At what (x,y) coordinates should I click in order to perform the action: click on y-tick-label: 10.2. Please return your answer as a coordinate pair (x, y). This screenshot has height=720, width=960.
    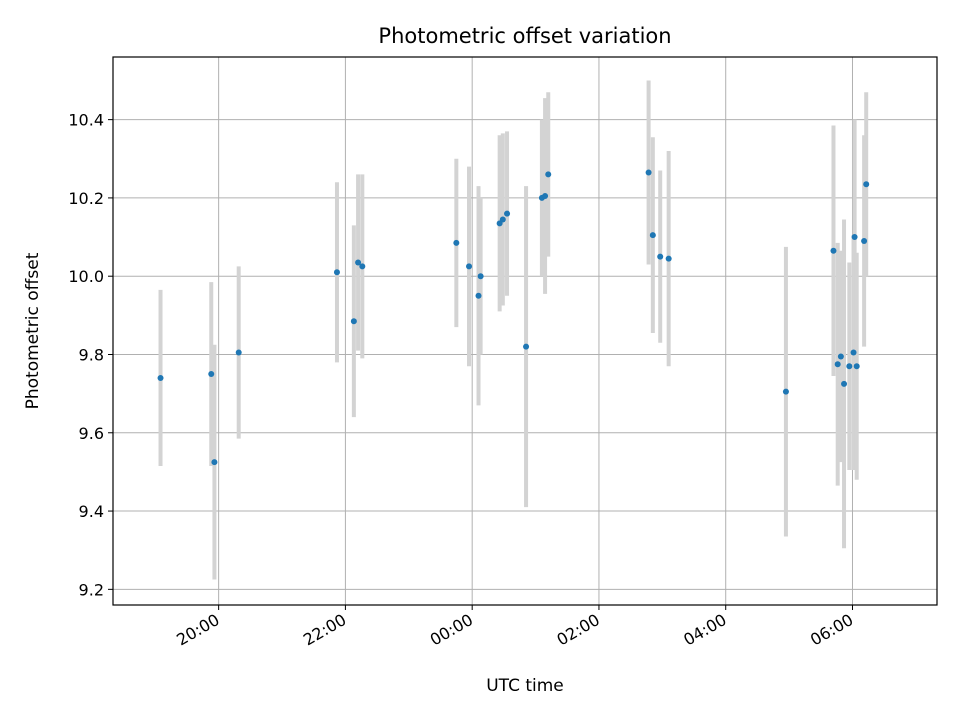
    Looking at the image, I should click on (86, 198).